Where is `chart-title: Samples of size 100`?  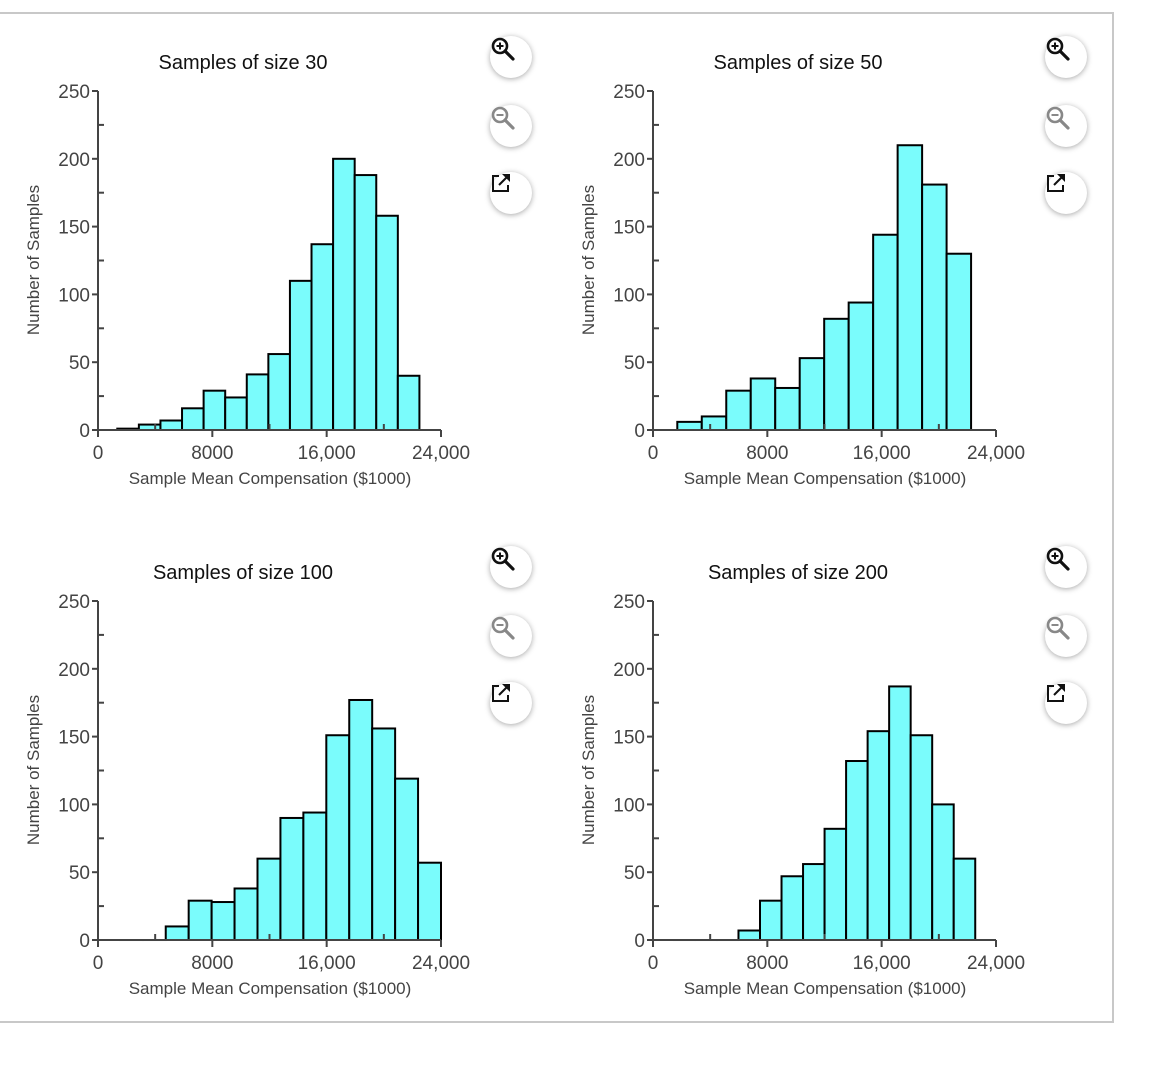
chart-title: Samples of size 100 is located at coordinates (243, 573).